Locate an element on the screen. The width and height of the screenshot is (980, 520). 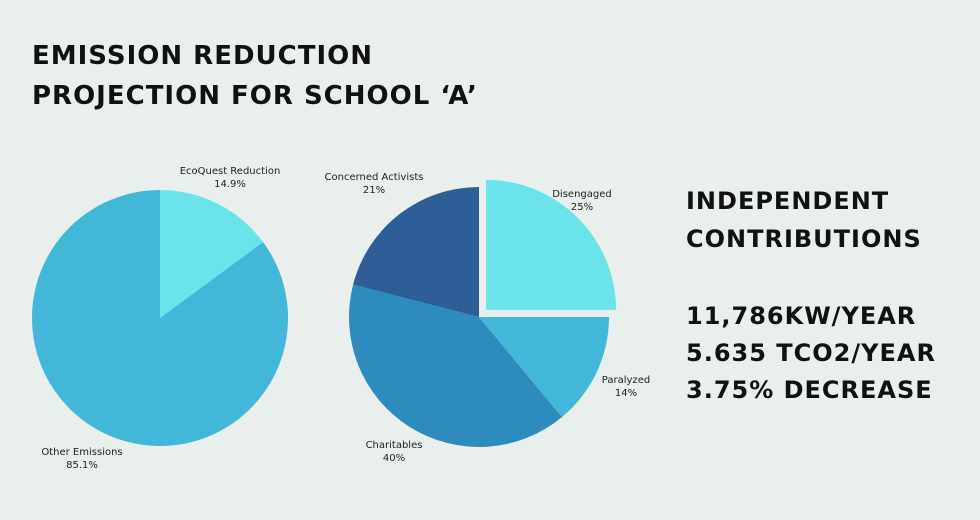
slice-value-concerned-activists: 21% is located at coordinates (374, 190).